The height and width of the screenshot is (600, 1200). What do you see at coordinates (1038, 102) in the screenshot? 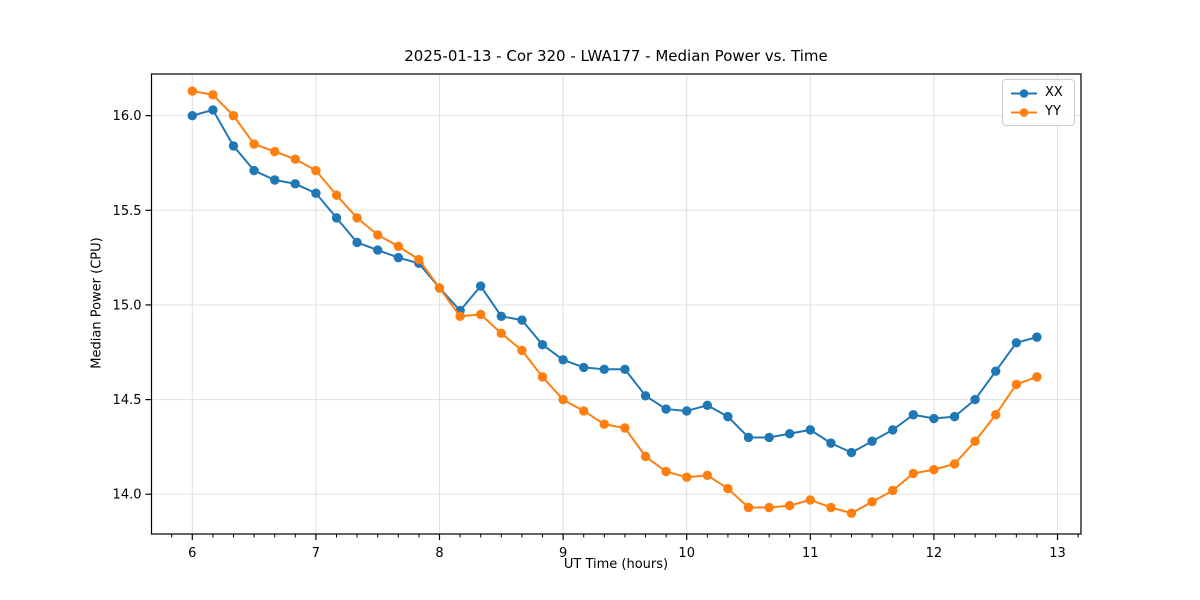
I see `legend: XX YY` at bounding box center [1038, 102].